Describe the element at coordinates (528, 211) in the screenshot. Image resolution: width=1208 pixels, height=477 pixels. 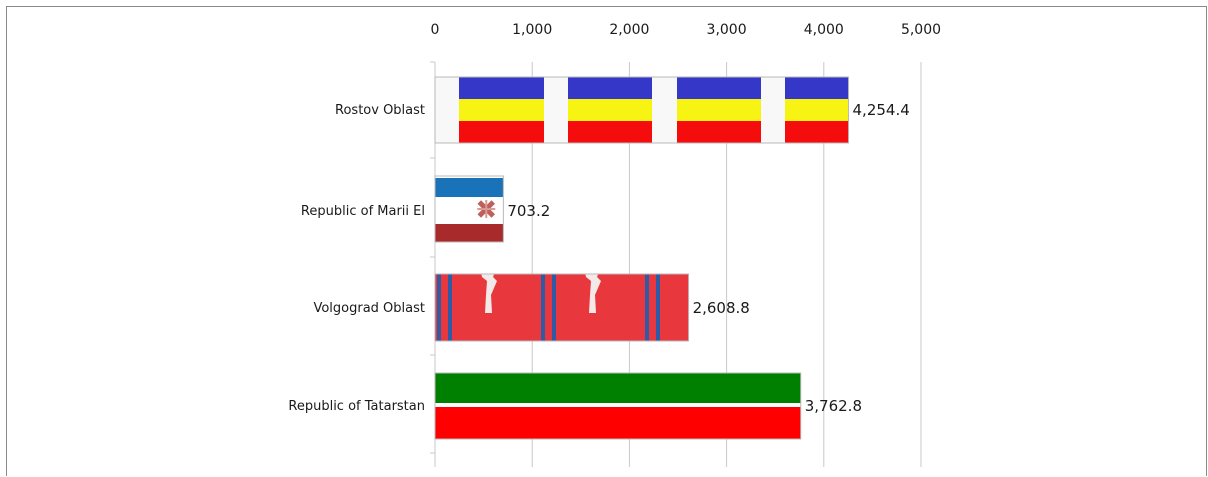
I see `value-label: 703.2` at that location.